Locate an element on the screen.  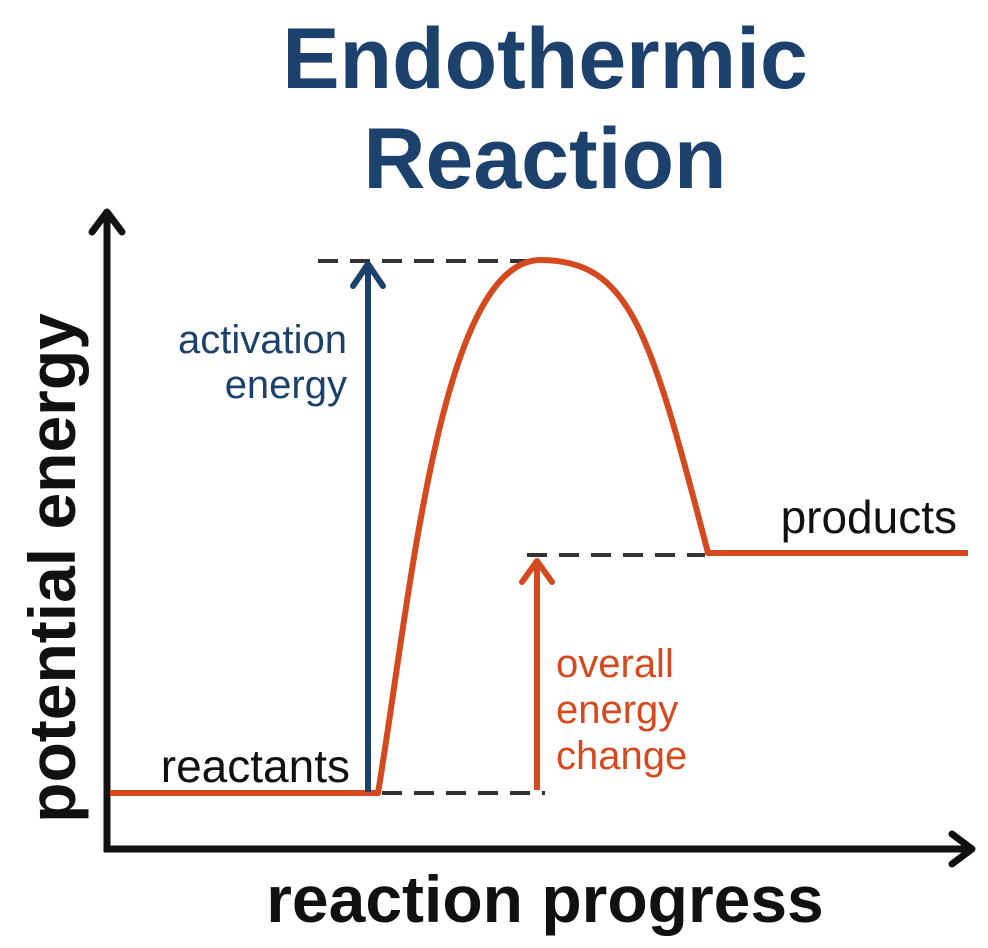
x-axis-label: reaction progress is located at coordinates (545, 899).